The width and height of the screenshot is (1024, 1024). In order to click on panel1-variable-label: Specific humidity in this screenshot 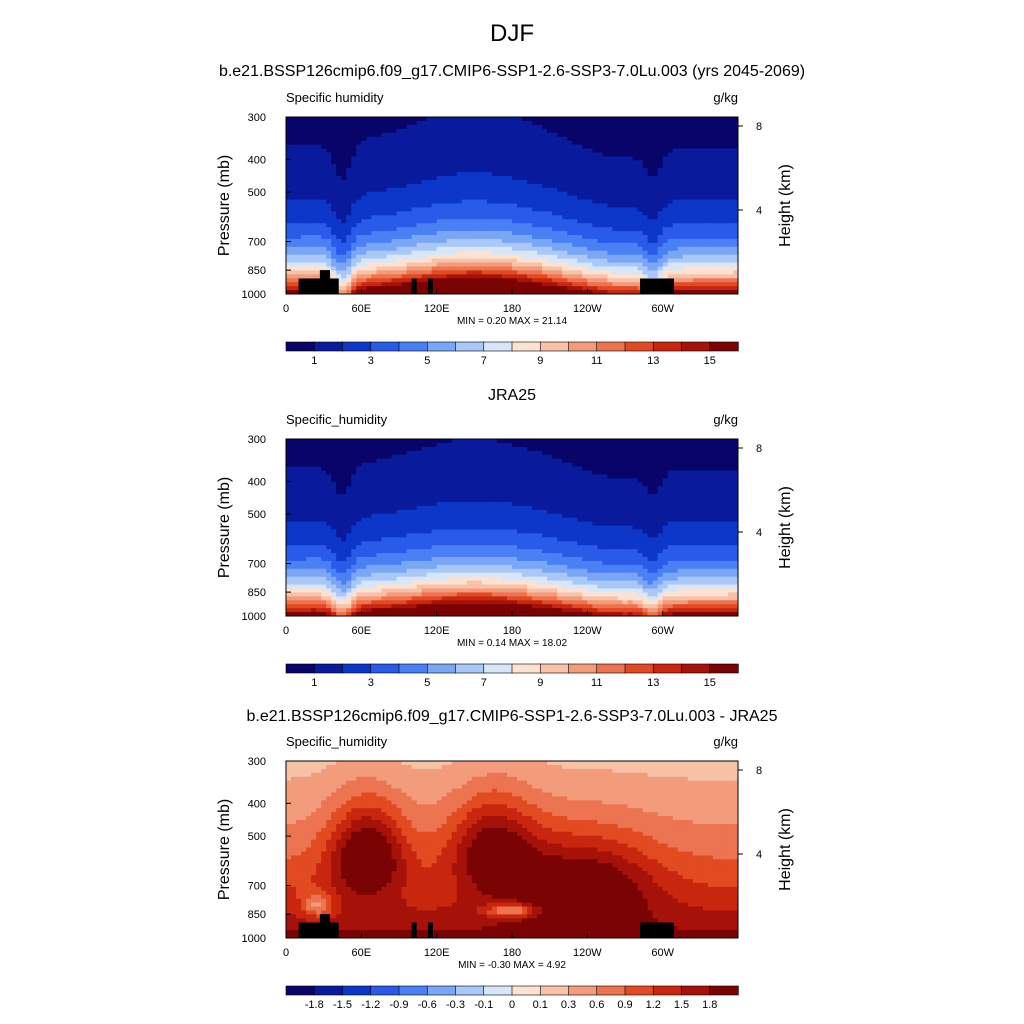, I will do `click(335, 97)`.